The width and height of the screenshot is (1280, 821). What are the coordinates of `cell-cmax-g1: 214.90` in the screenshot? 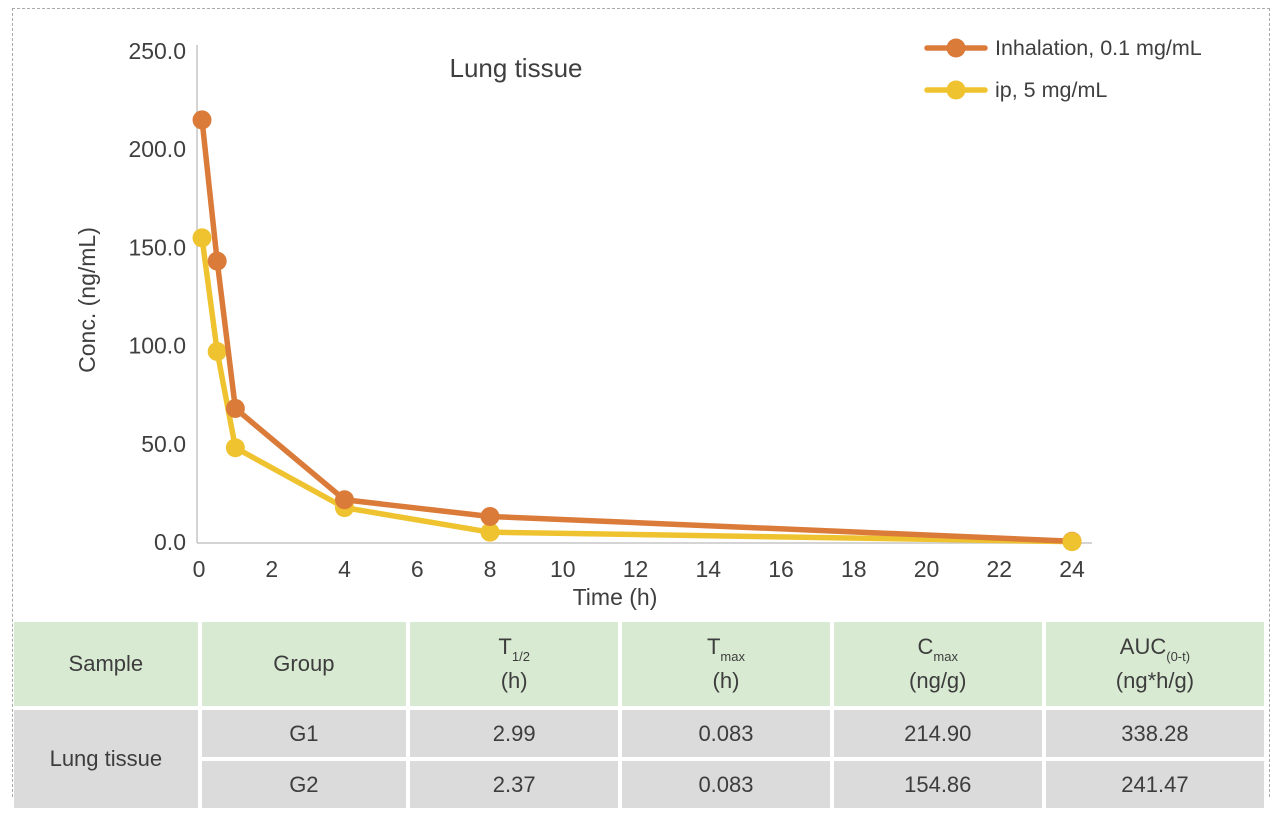 It's located at (937, 733).